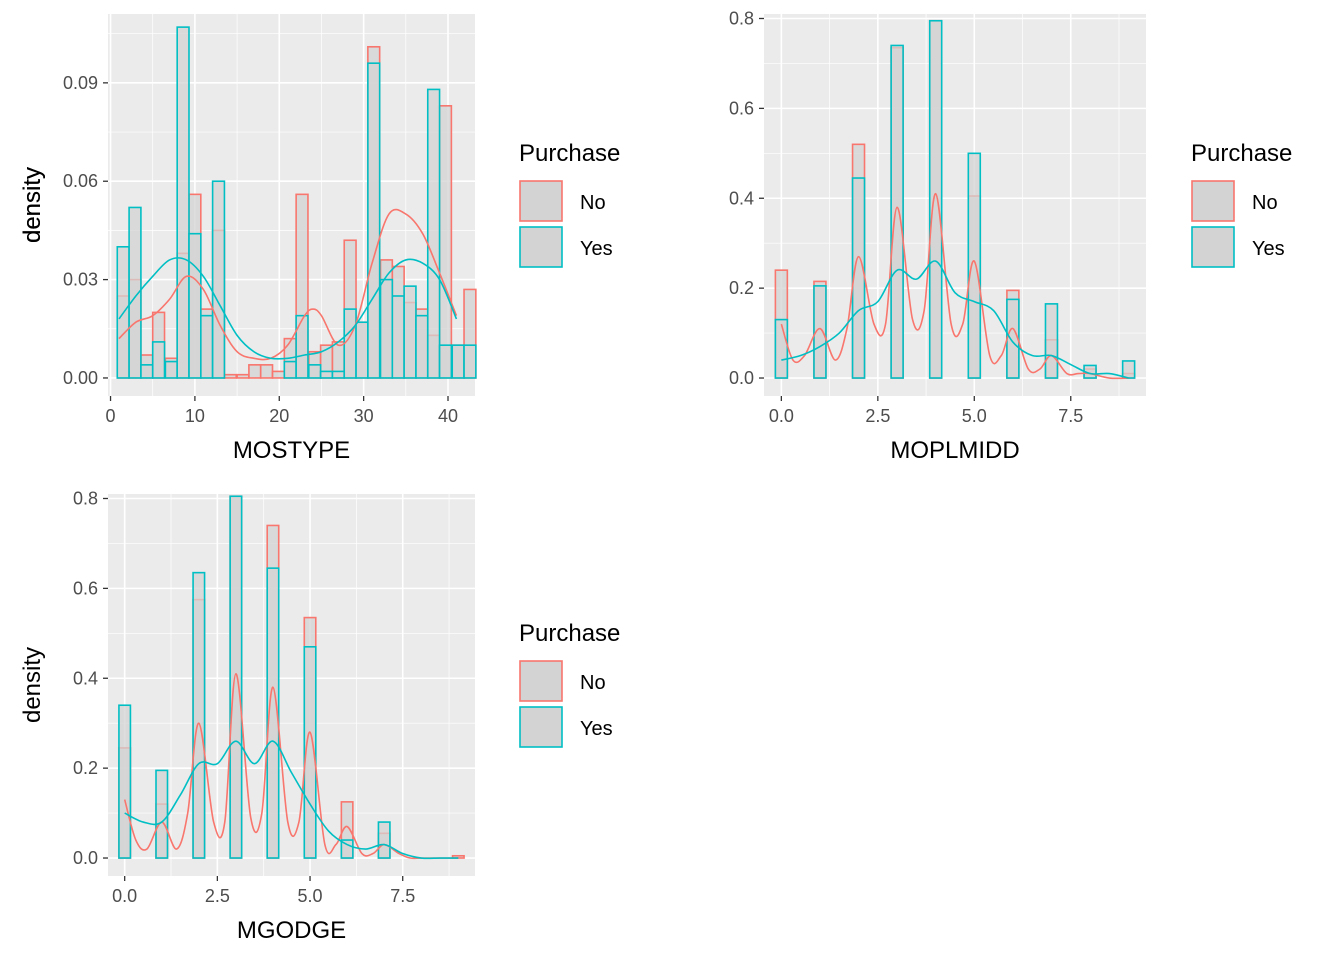 The height and width of the screenshot is (960, 1344). I want to click on y-tick-label: 0.06, so click(80, 181).